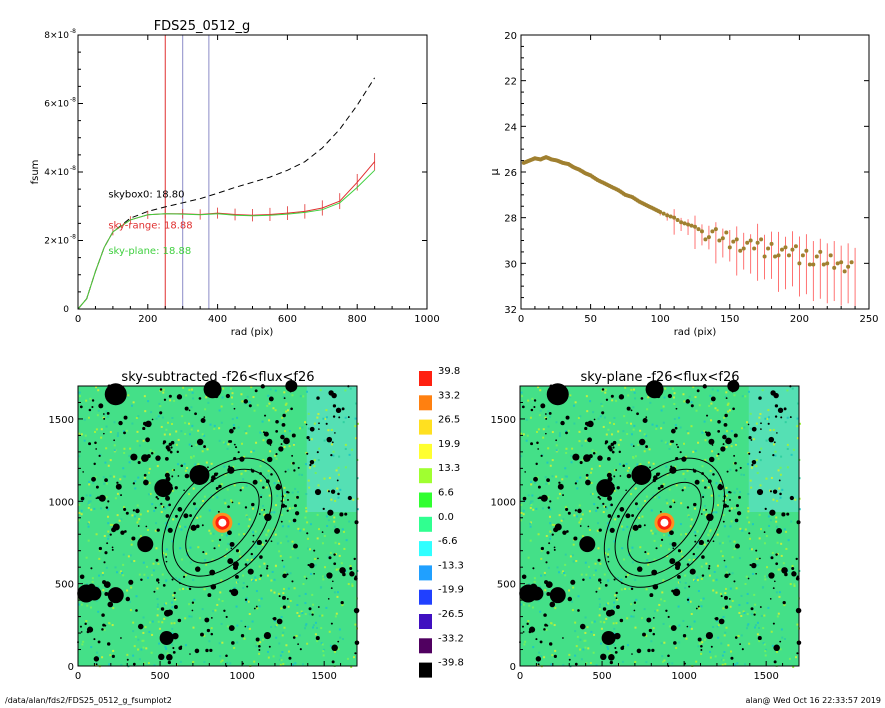 The width and height of the screenshot is (885, 708). Describe the element at coordinates (683, 676) in the screenshot. I see `x-tick-label: 1000` at that location.